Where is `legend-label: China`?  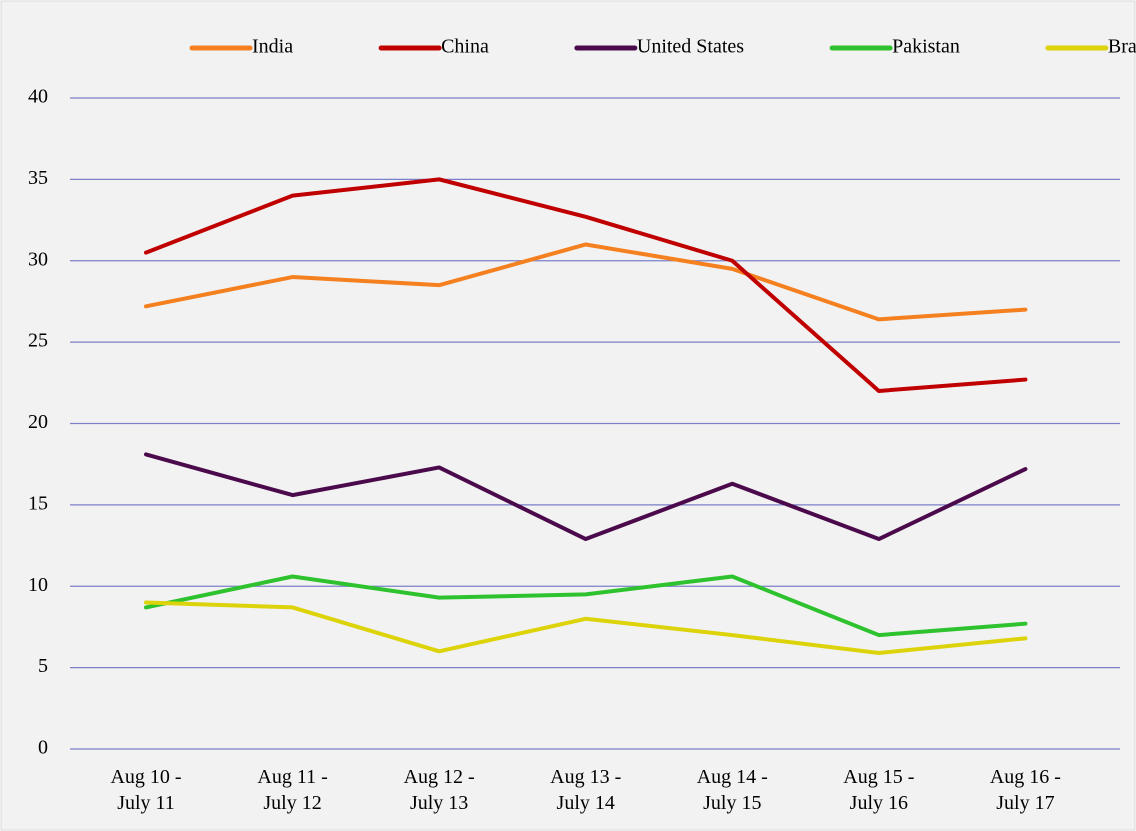 legend-label: China is located at coordinates (465, 47).